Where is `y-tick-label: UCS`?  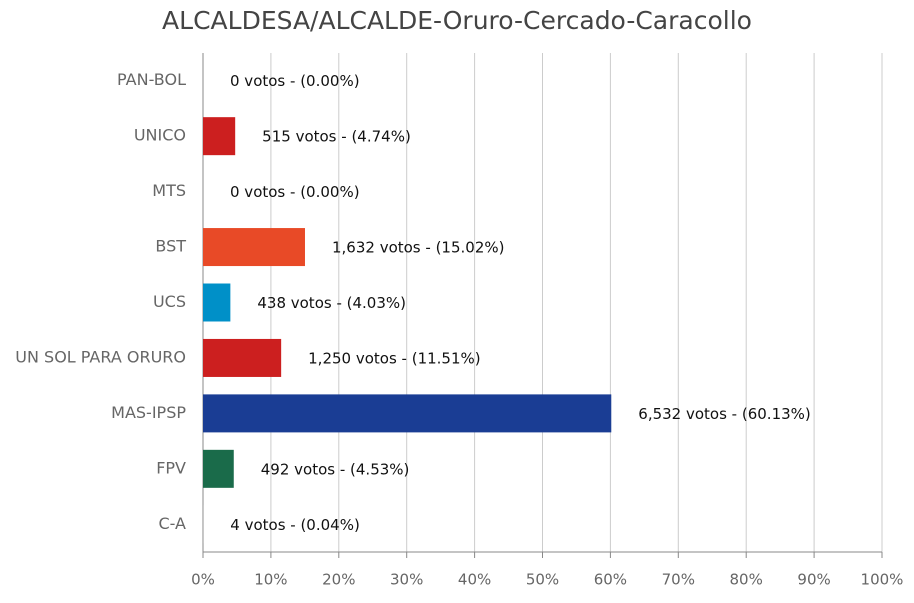
y-tick-label: UCS is located at coordinates (169, 301).